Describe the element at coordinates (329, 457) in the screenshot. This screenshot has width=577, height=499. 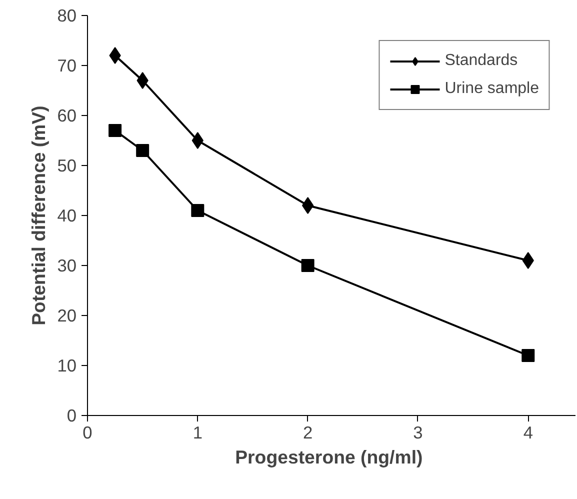
I see `x-axis-title: Progesterone (ng/ml)` at that location.